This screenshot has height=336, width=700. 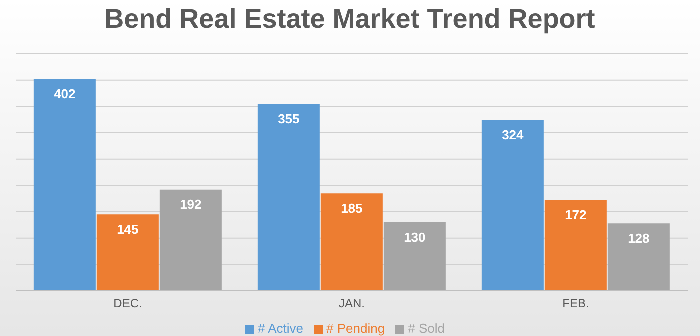 What do you see at coordinates (289, 118) in the screenshot?
I see `data-label: 355` at bounding box center [289, 118].